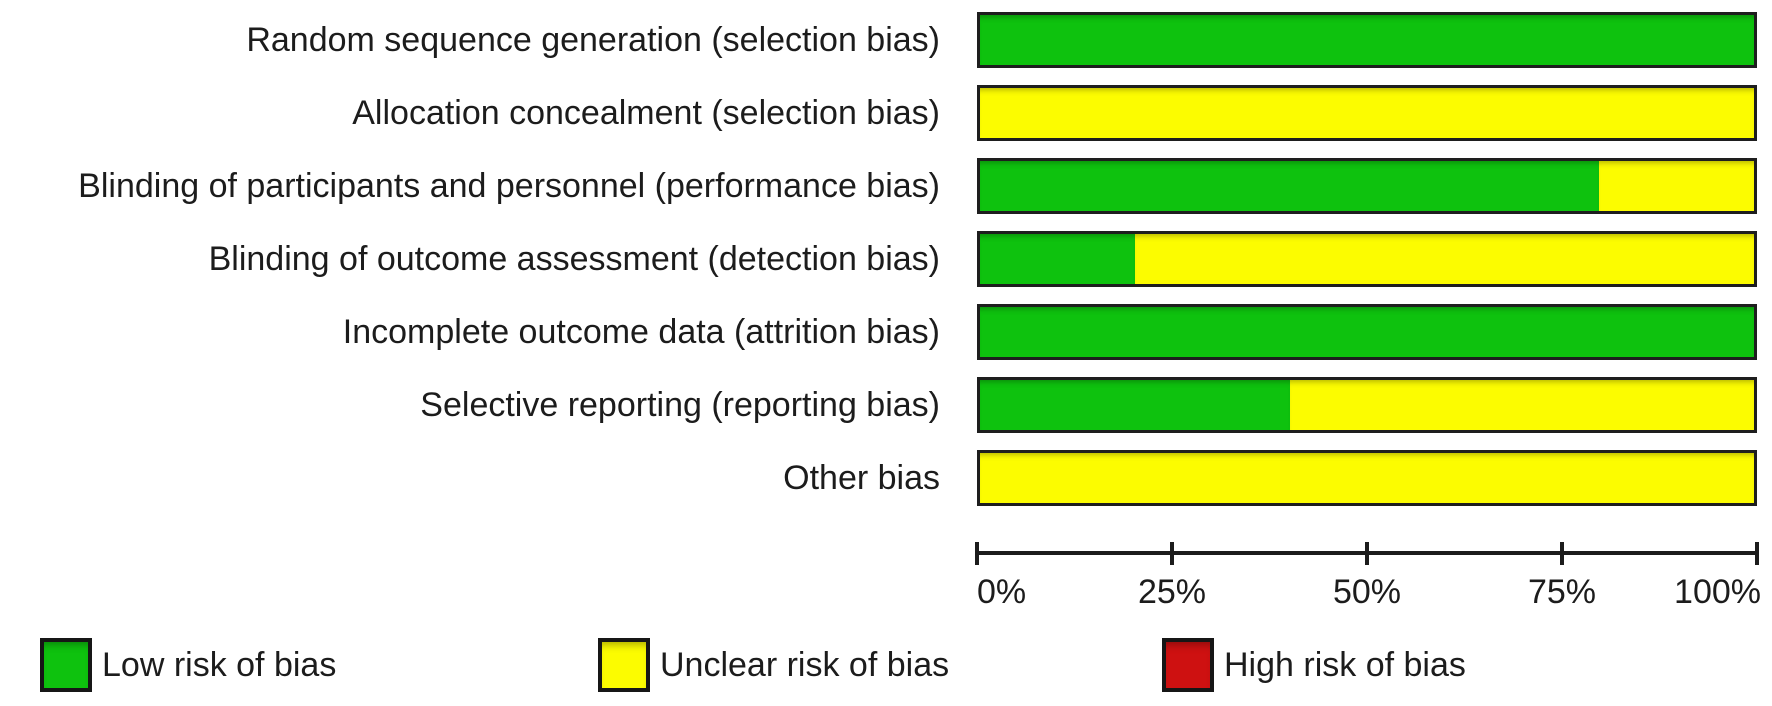 This screenshot has width=1772, height=706. Describe the element at coordinates (1717, 592) in the screenshot. I see `axis-tick-label: 100%` at that location.